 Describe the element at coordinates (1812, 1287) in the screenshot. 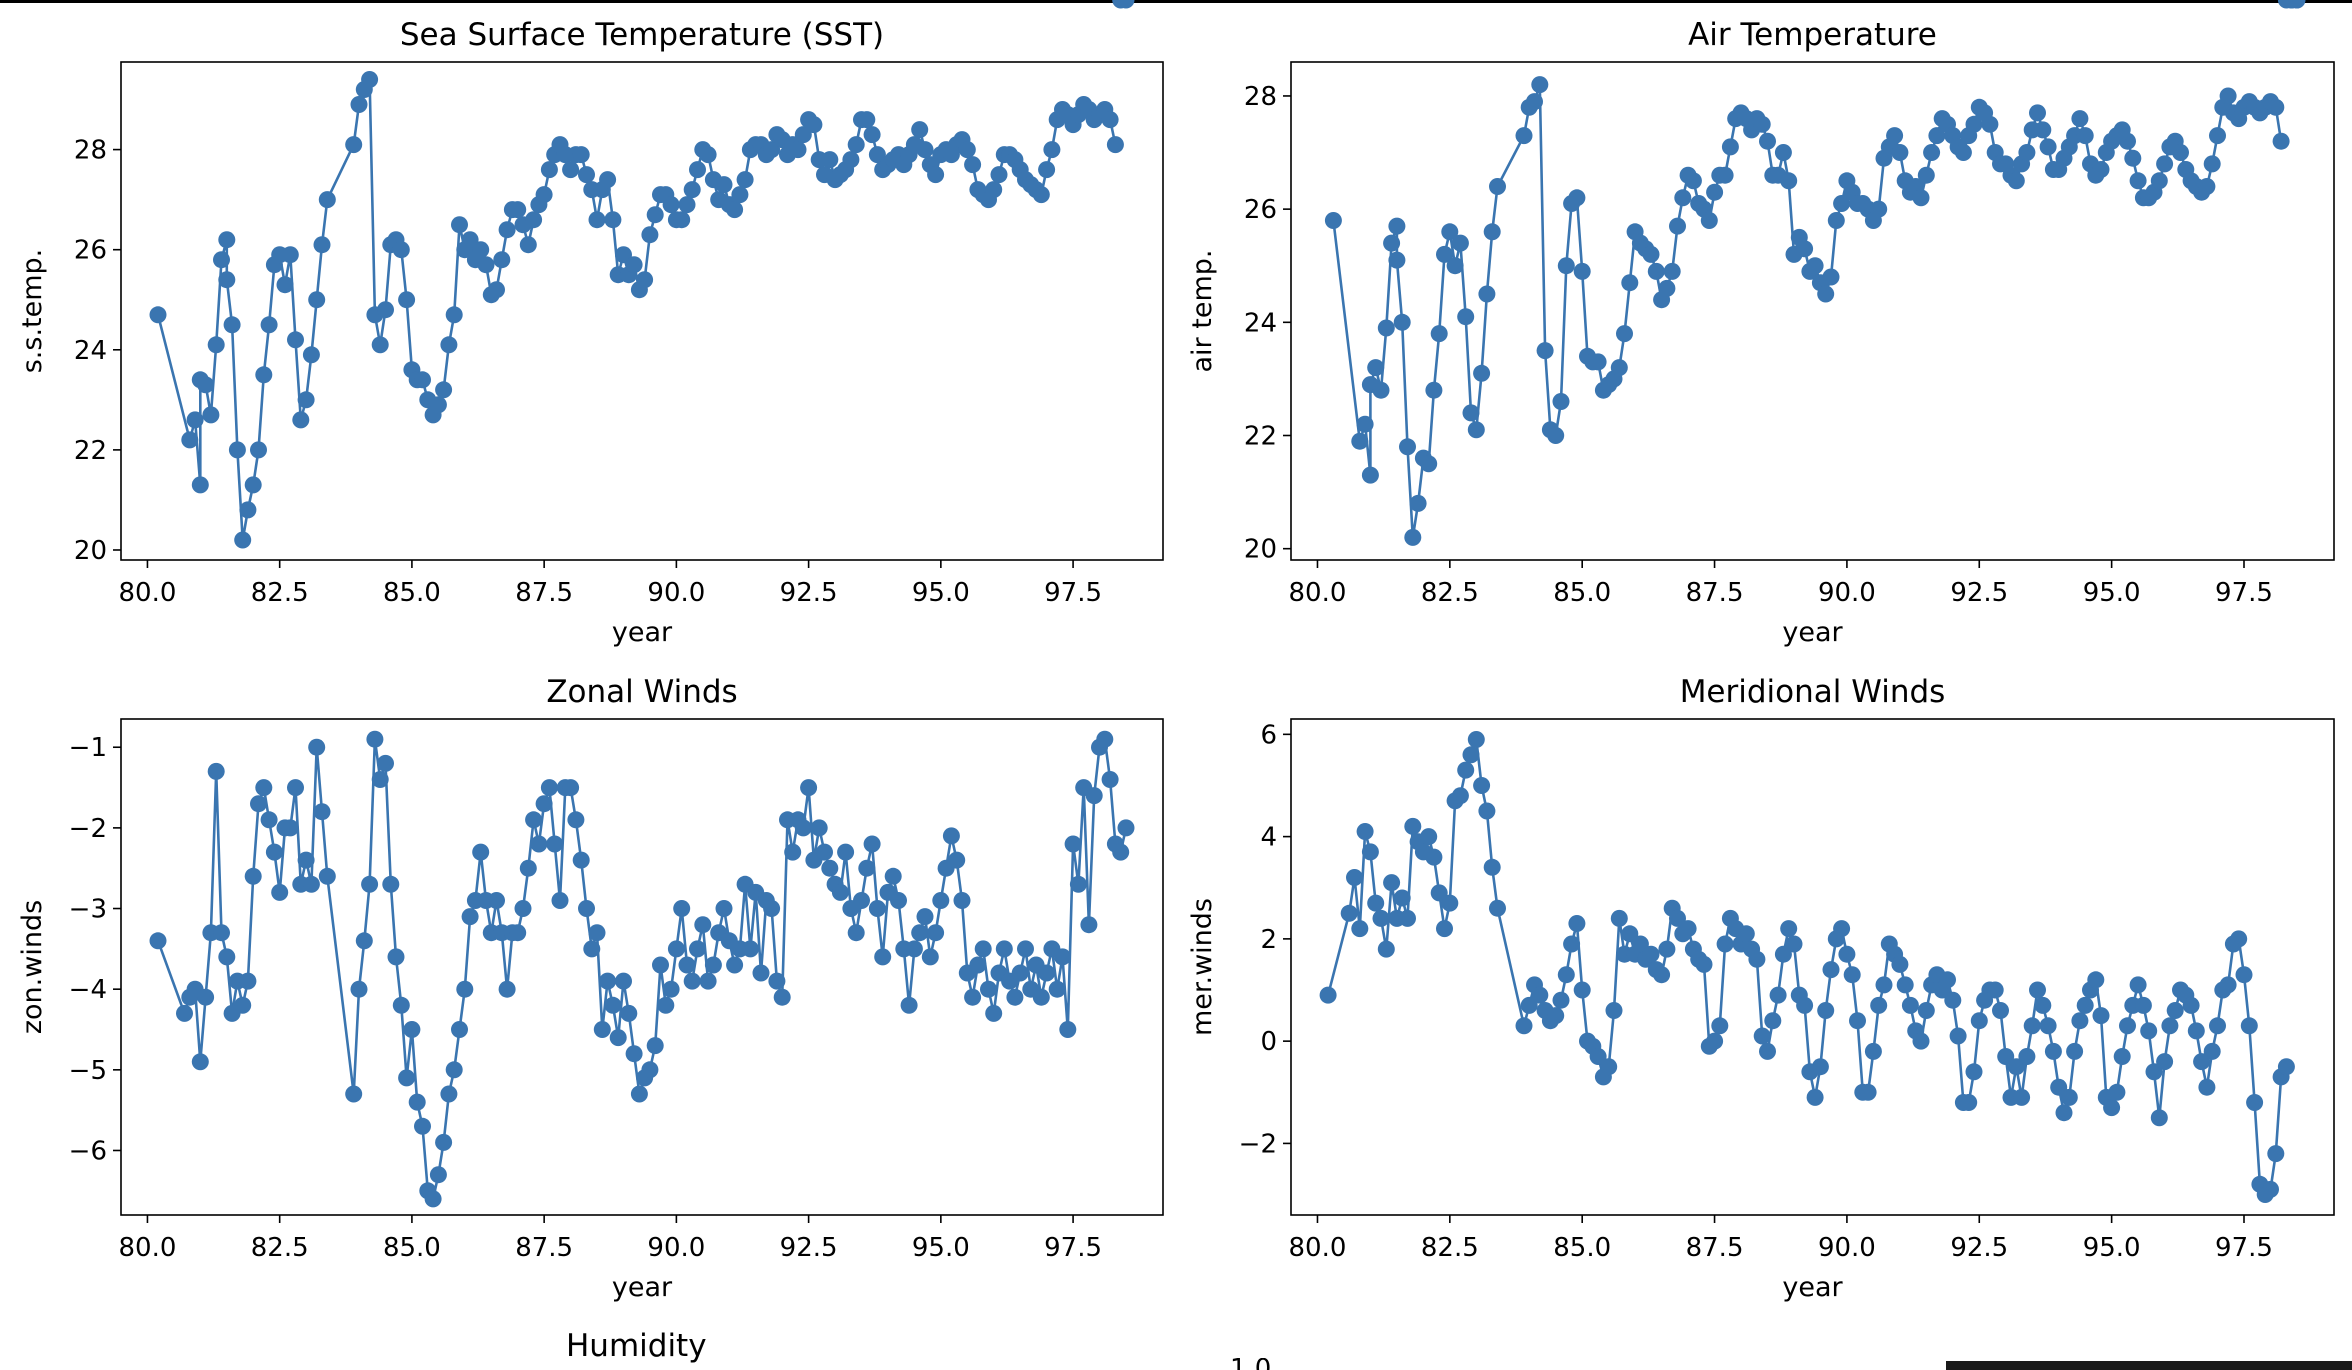

I see `x-axis-label: year` at that location.